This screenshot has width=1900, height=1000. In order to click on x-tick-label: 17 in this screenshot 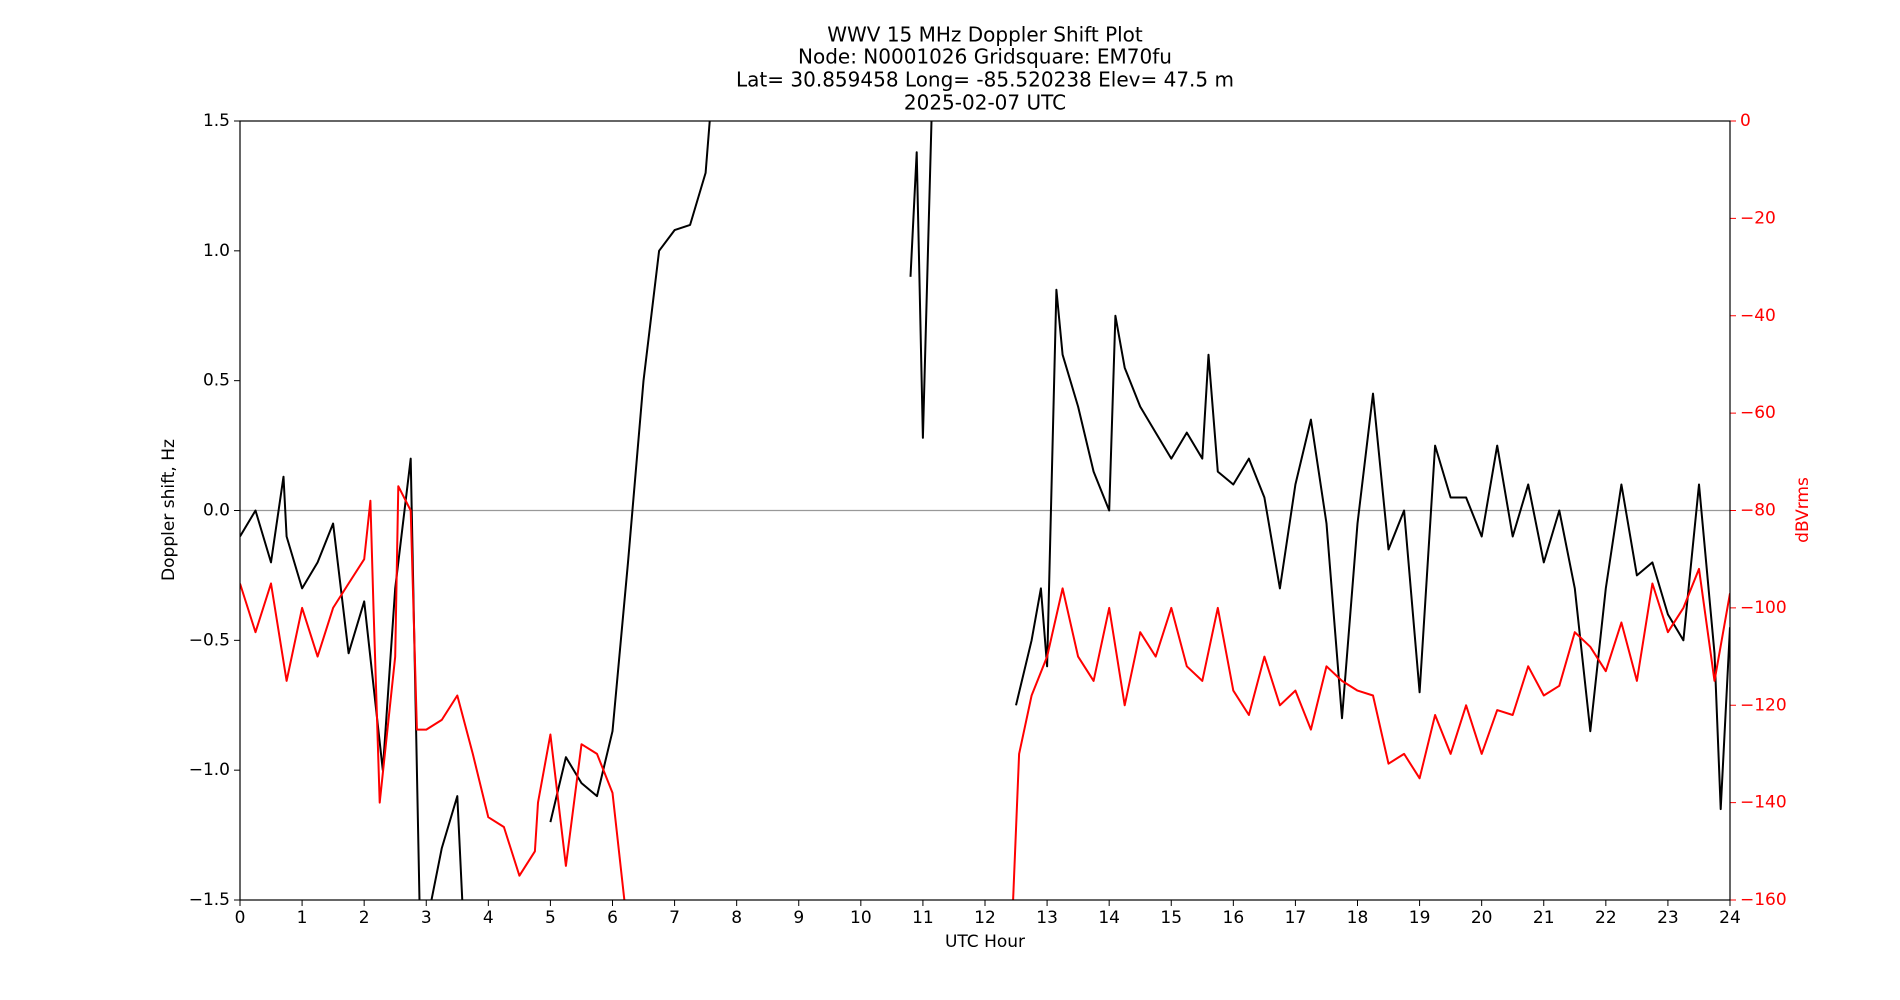, I will do `click(1296, 918)`.